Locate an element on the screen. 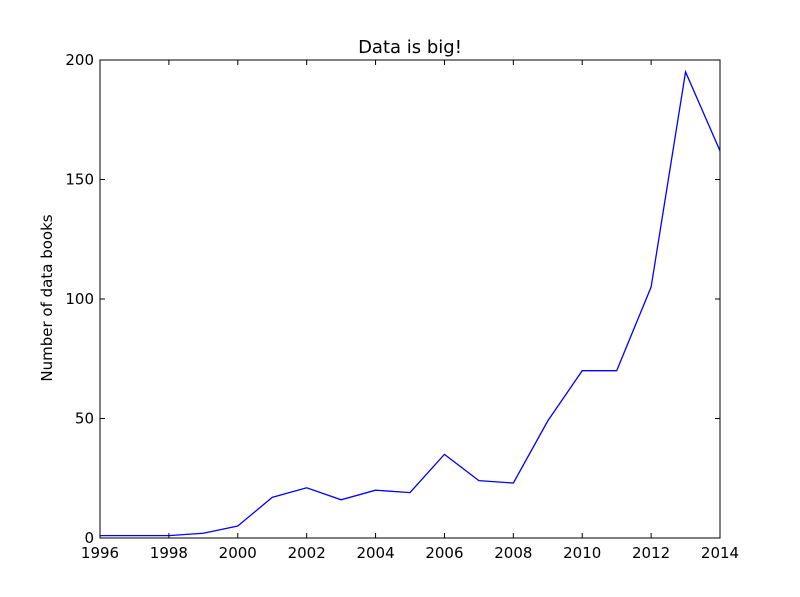  y-tick-label: 0 is located at coordinates (89, 538).